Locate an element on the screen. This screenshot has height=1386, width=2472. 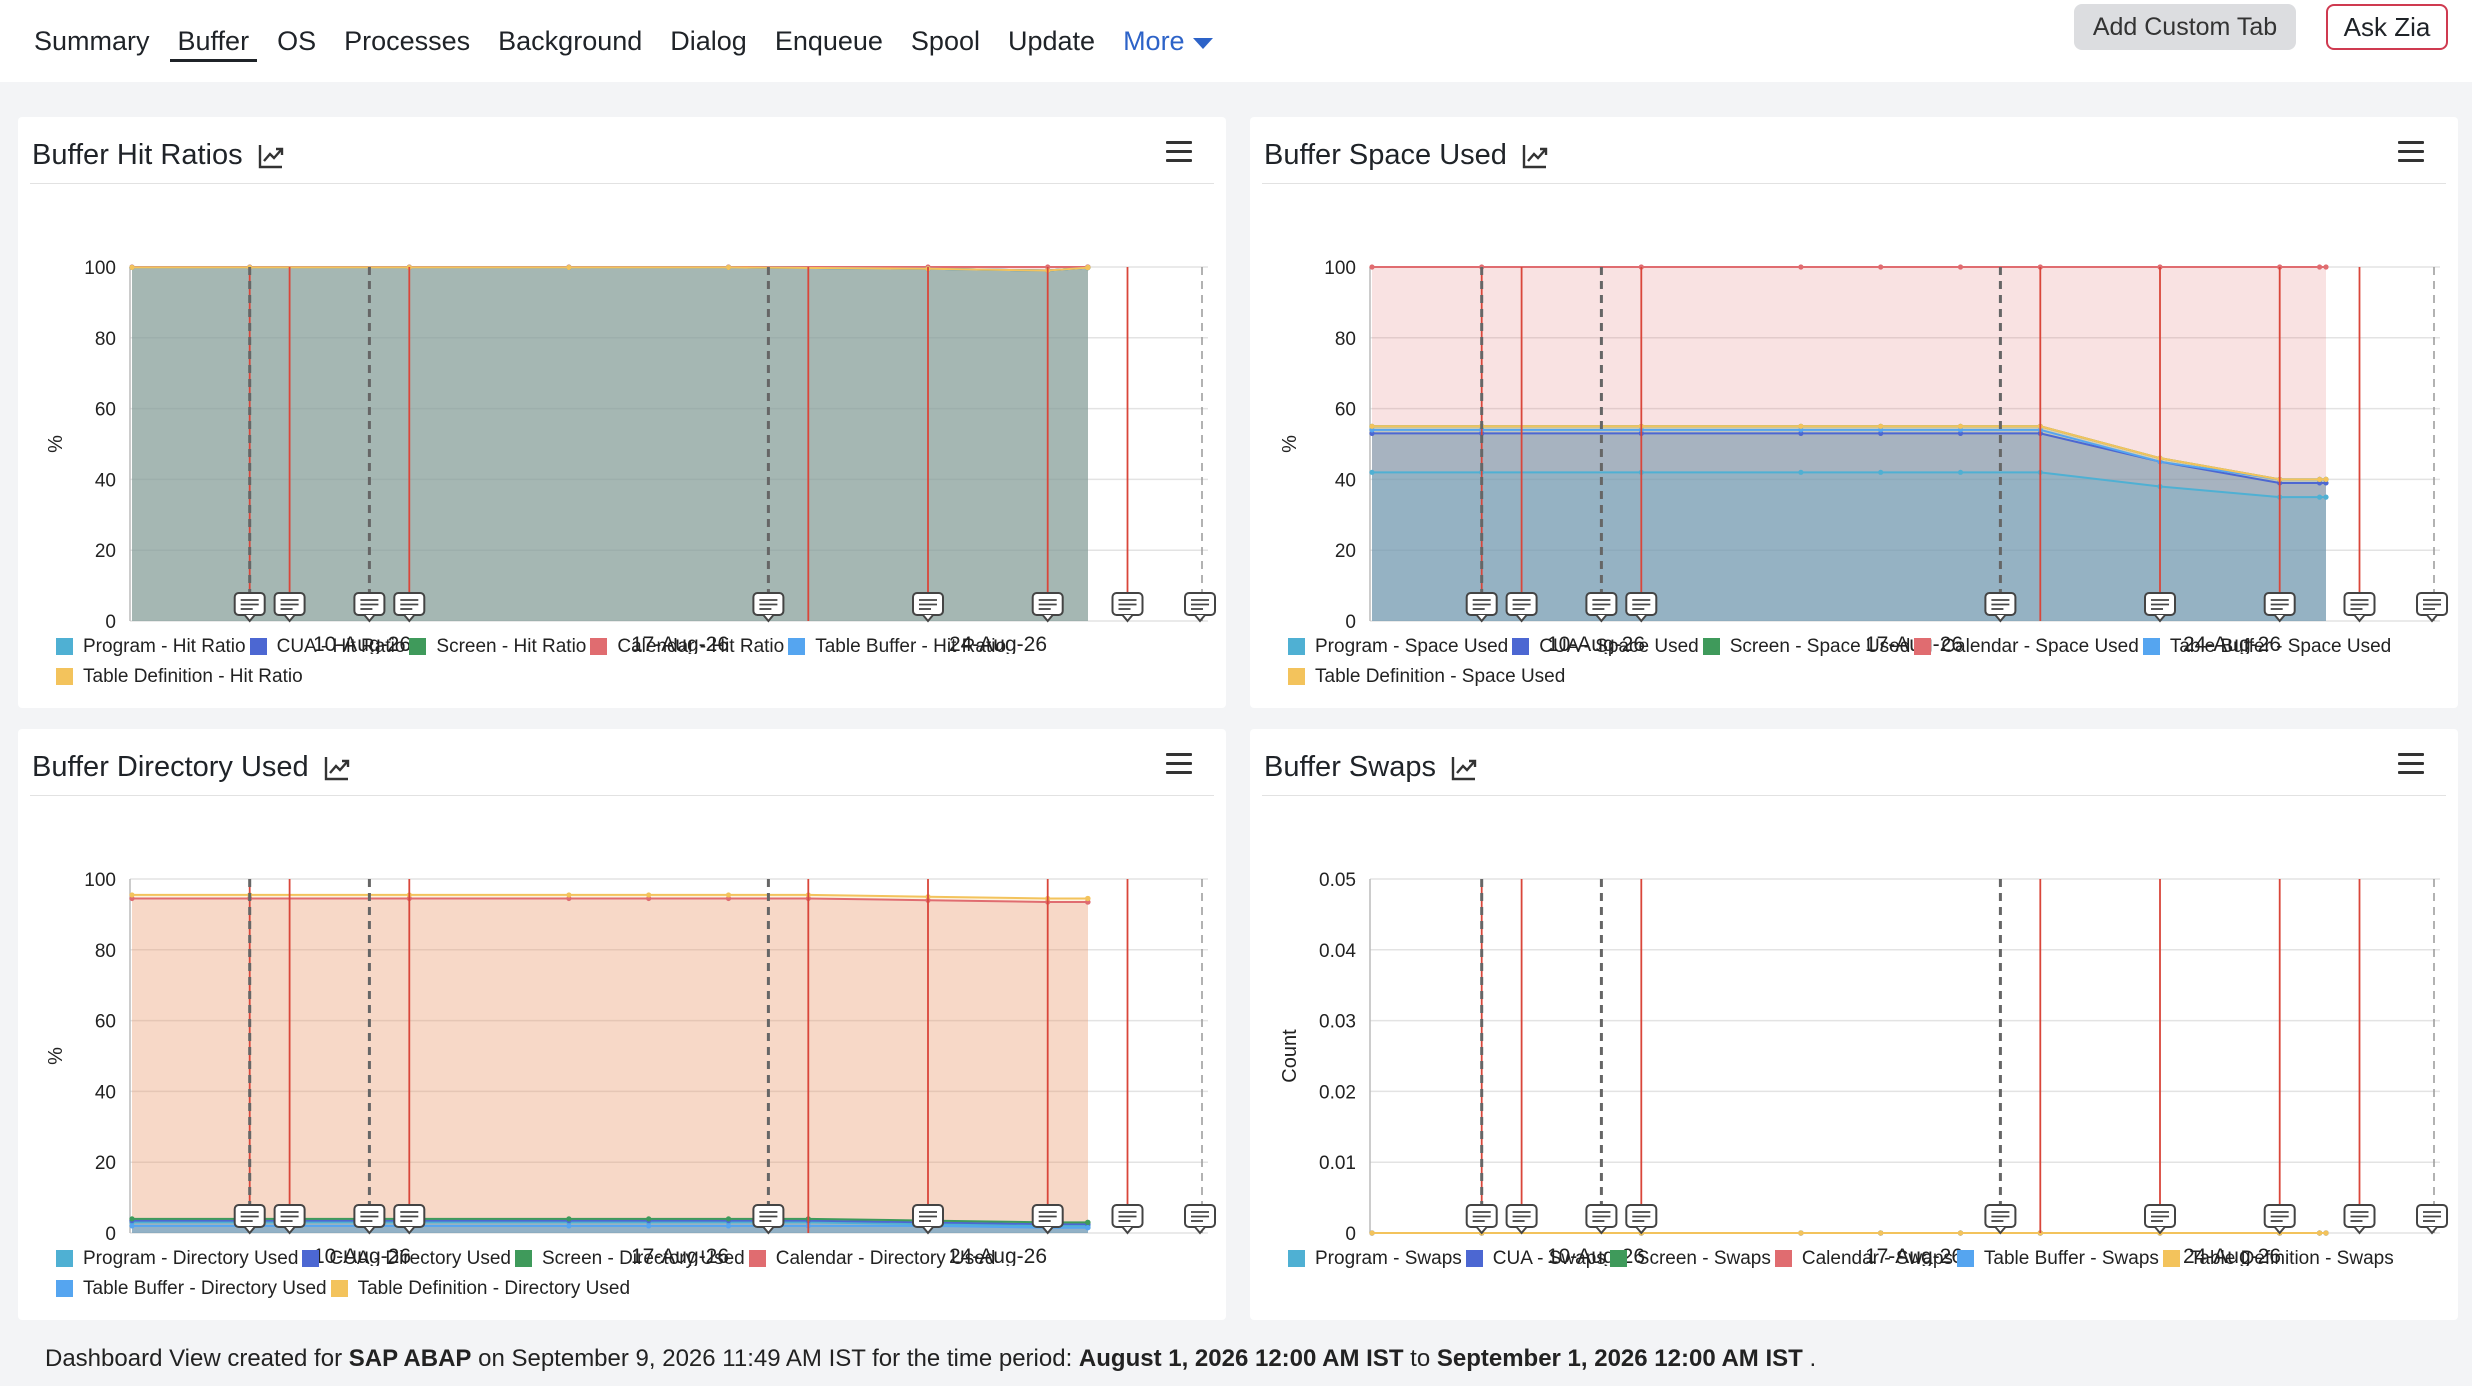
tab-background: Background is located at coordinates (570, 40).